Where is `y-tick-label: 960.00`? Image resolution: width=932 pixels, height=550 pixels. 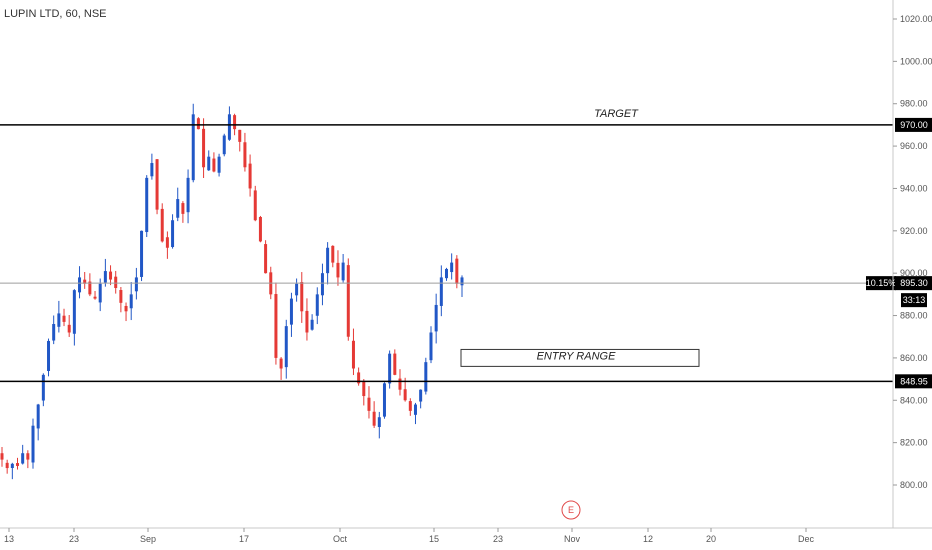 y-tick-label: 960.00 is located at coordinates (914, 146).